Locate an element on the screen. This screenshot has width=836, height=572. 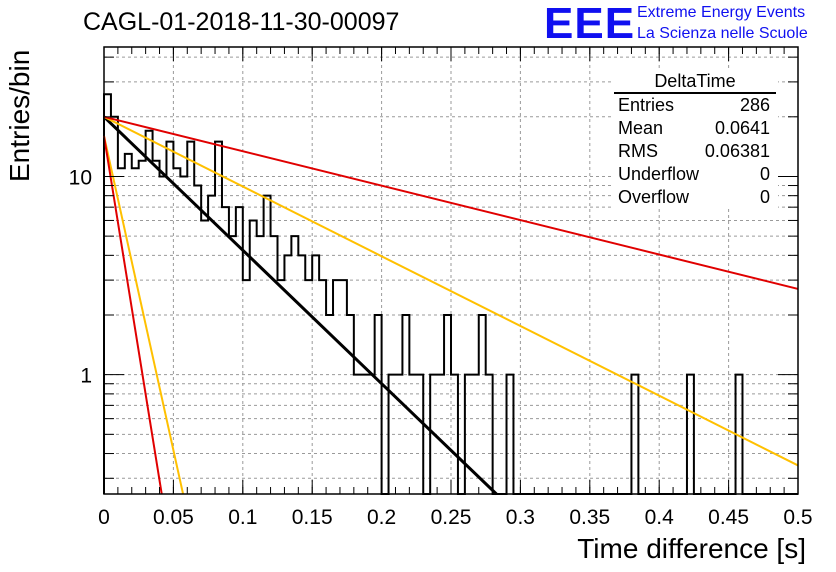
logo-line-1: Extreme Energy Events is located at coordinates (721, 12).